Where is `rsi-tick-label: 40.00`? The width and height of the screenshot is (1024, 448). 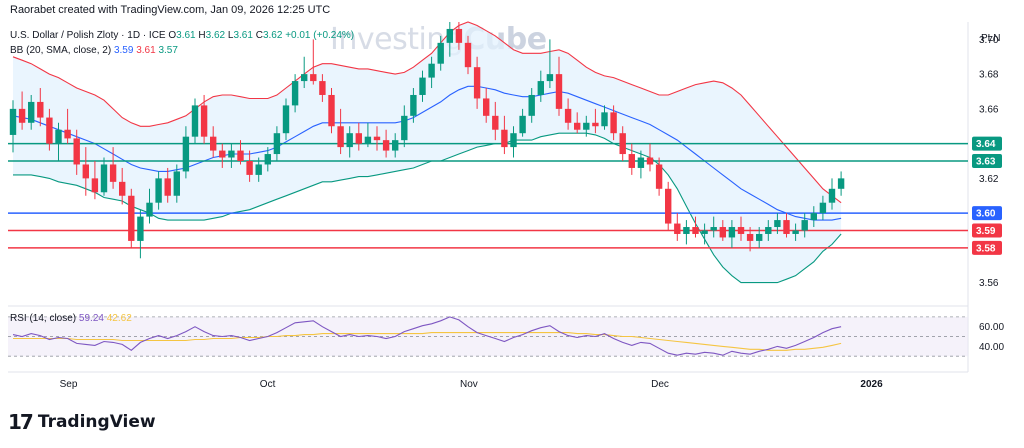
rsi-tick-label: 40.00 is located at coordinates (991, 347).